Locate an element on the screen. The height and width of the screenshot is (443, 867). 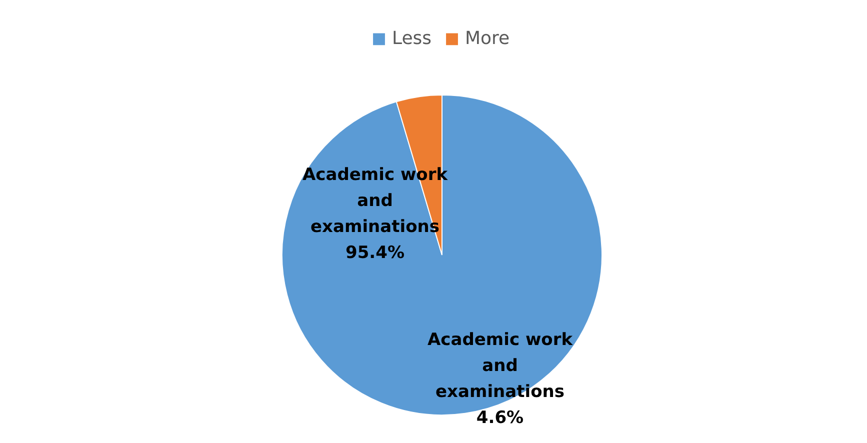
legend-label: More is located at coordinates (487, 39).